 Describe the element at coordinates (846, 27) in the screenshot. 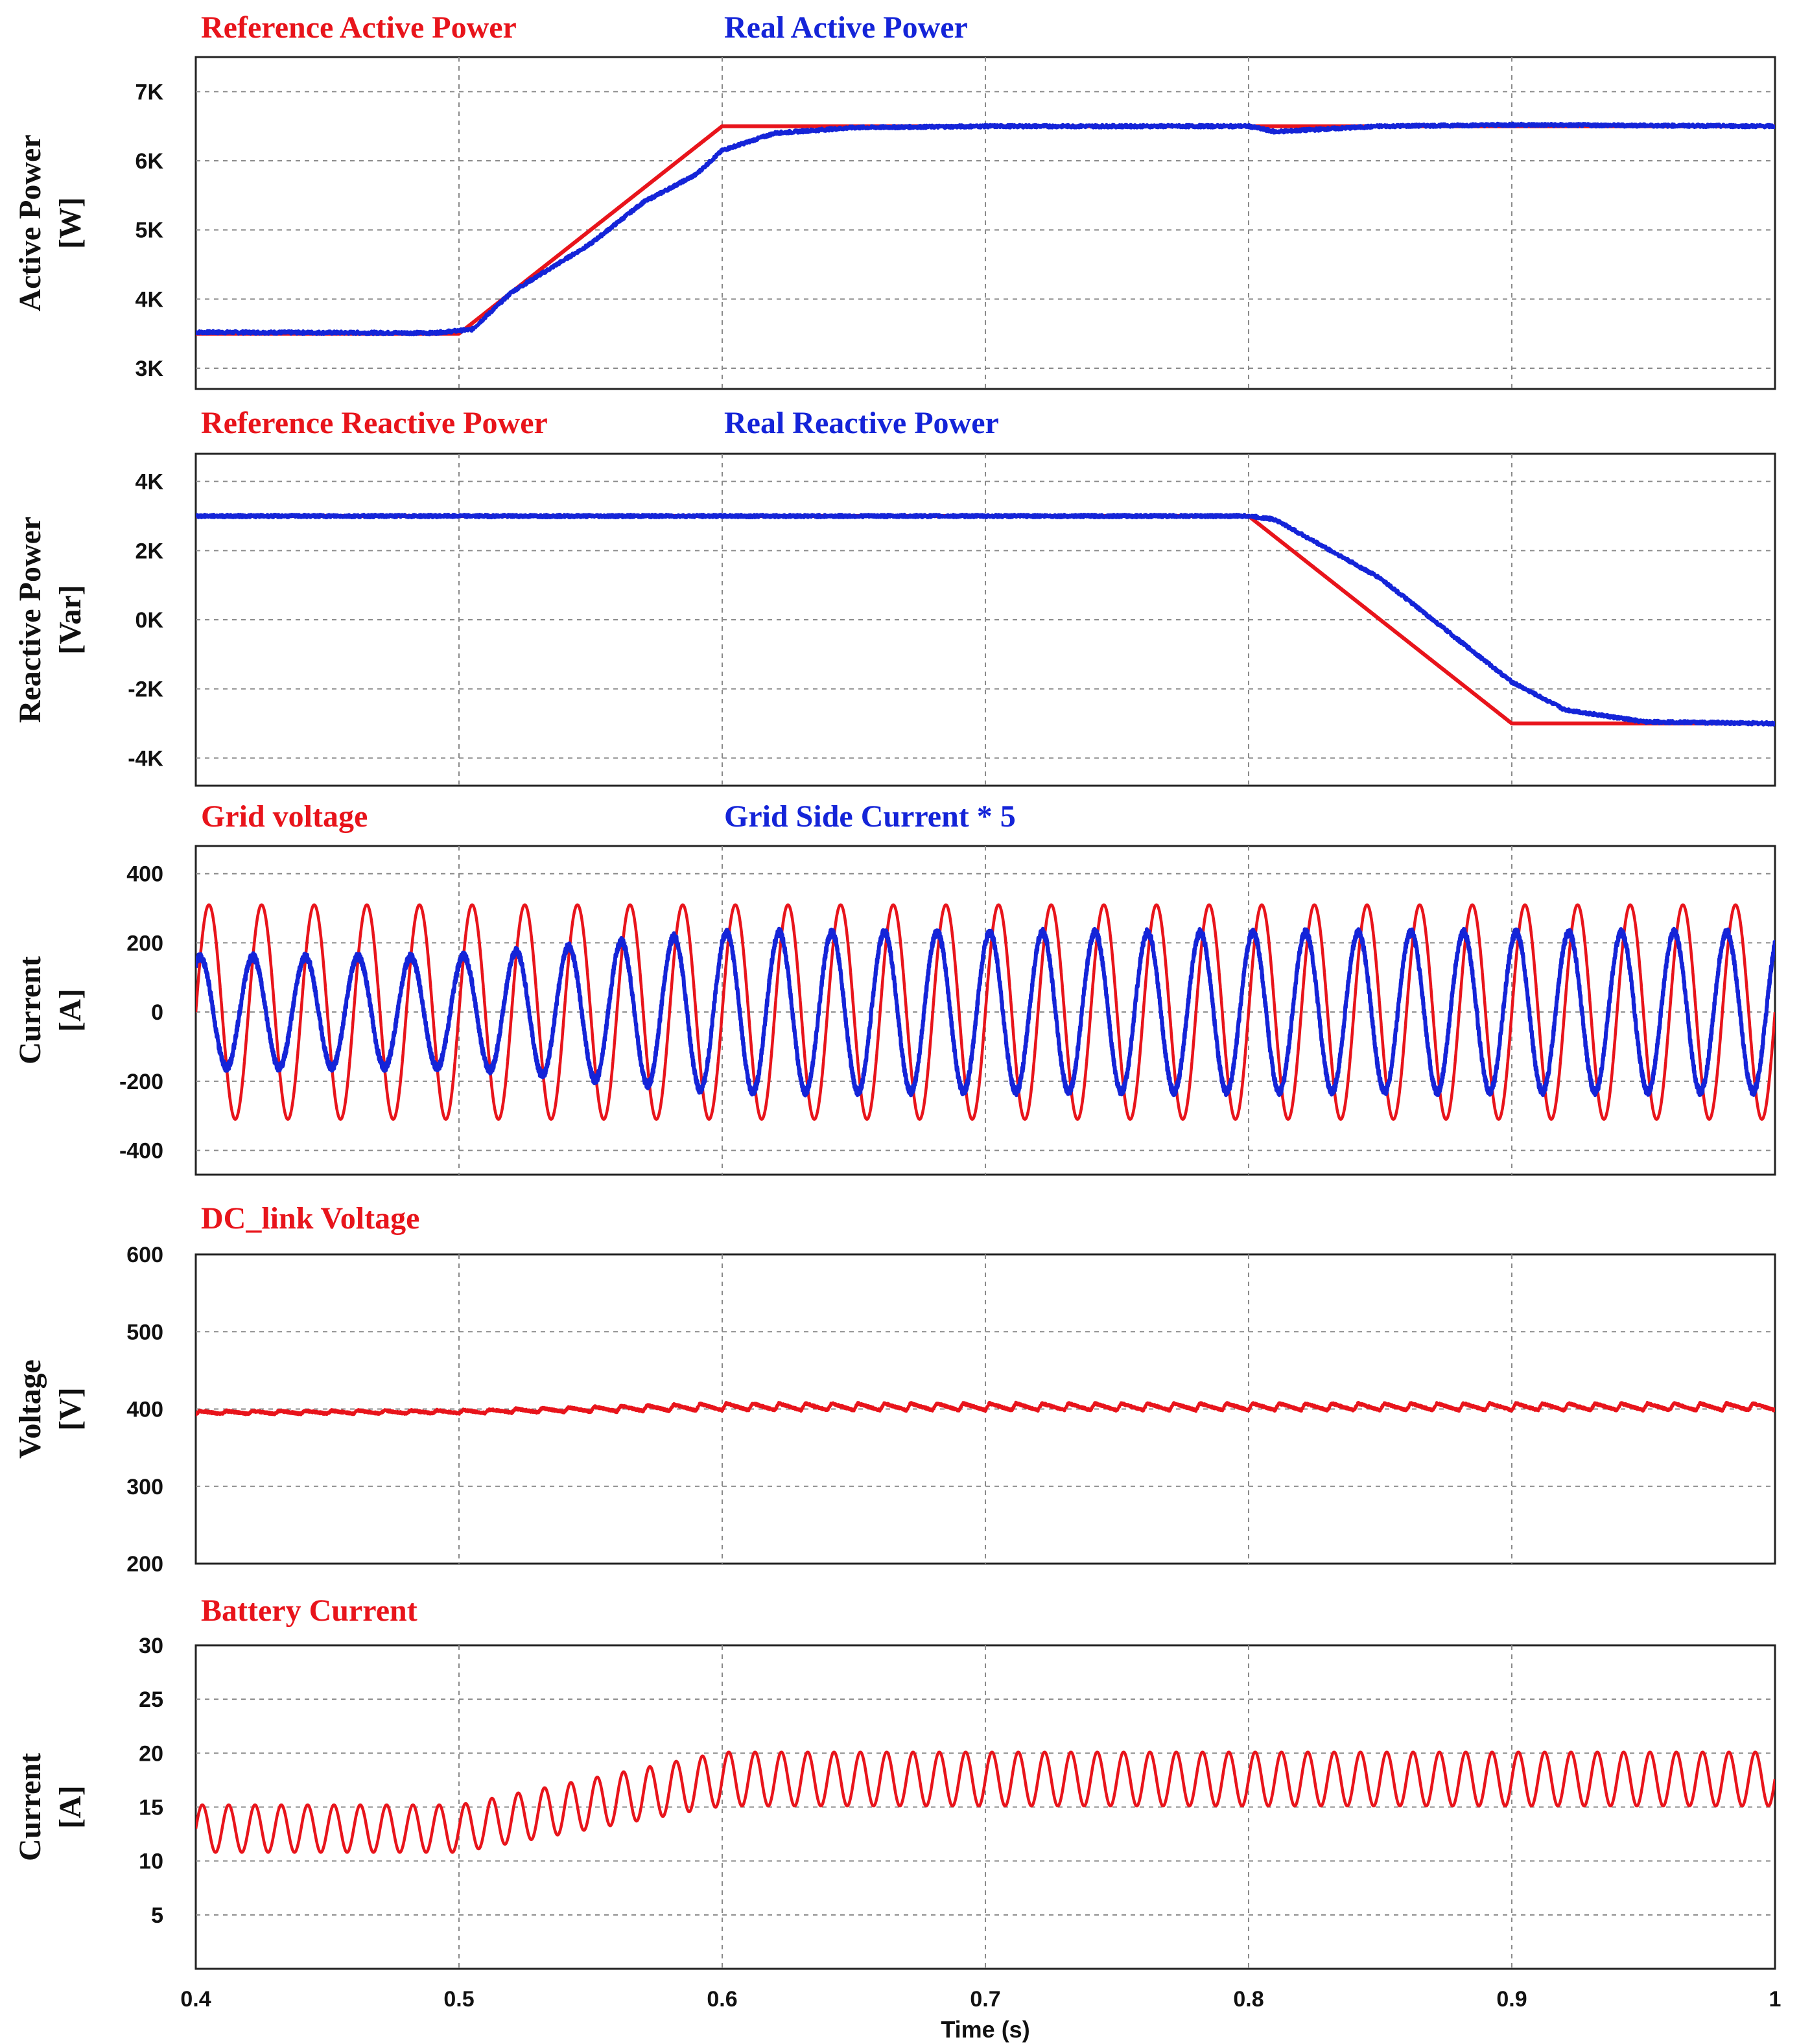

I see `series-title: Real Active Power` at that location.